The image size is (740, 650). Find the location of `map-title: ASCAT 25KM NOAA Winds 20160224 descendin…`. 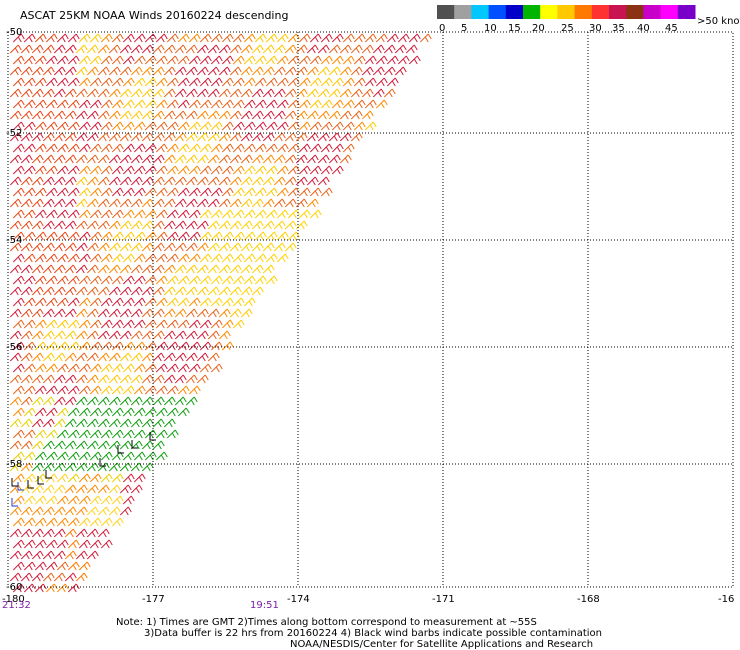

map-title: ASCAT 25KM NOAA Winds 20160224 descendin… is located at coordinates (154, 15).